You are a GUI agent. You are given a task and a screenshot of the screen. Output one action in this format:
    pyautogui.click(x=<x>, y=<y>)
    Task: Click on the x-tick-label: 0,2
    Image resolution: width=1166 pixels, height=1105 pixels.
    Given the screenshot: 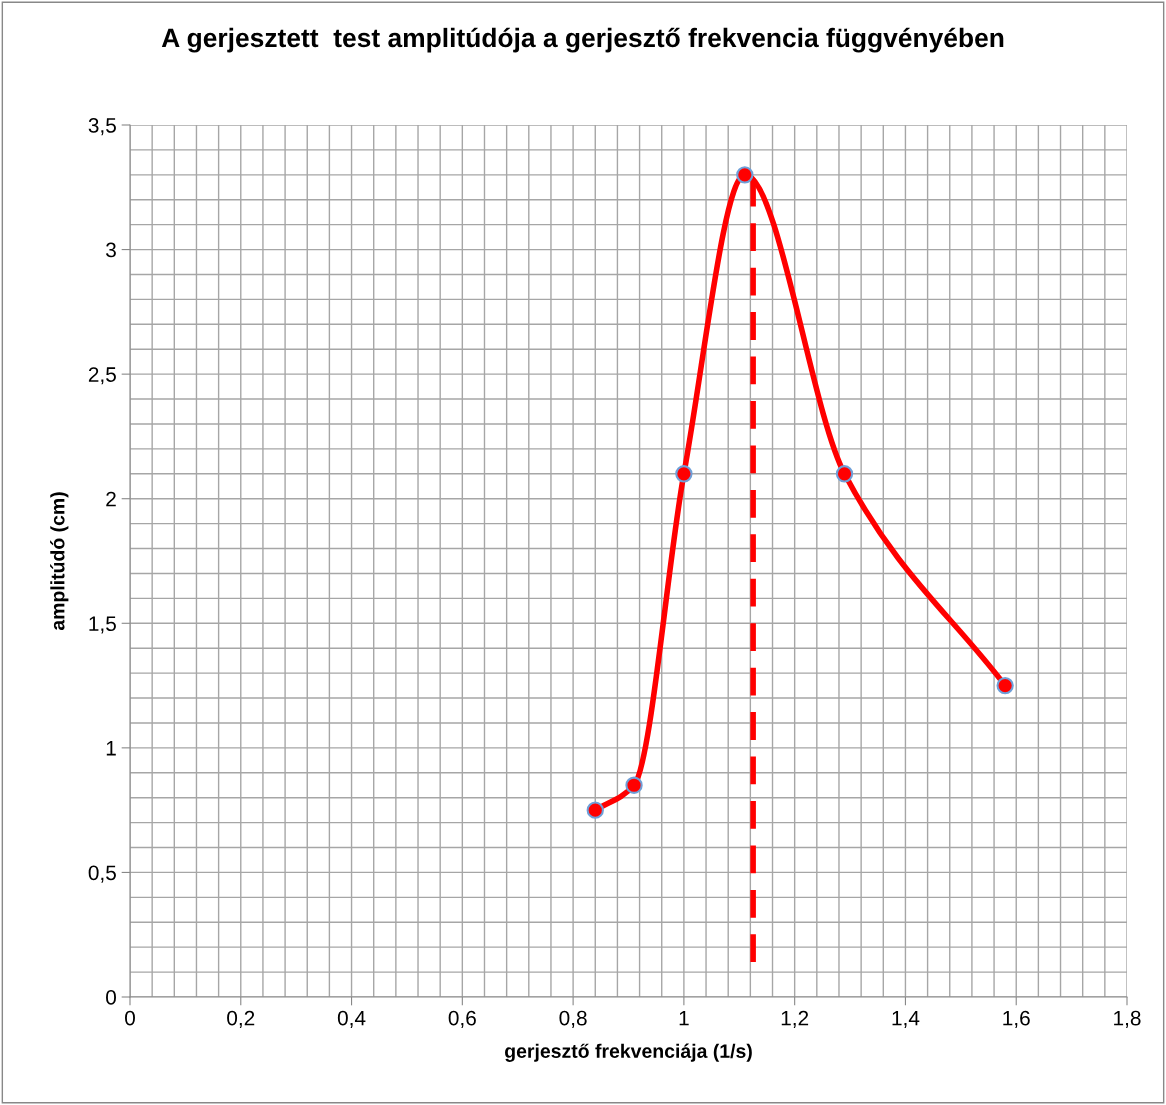 What is the action you would take?
    pyautogui.click(x=241, y=1019)
    